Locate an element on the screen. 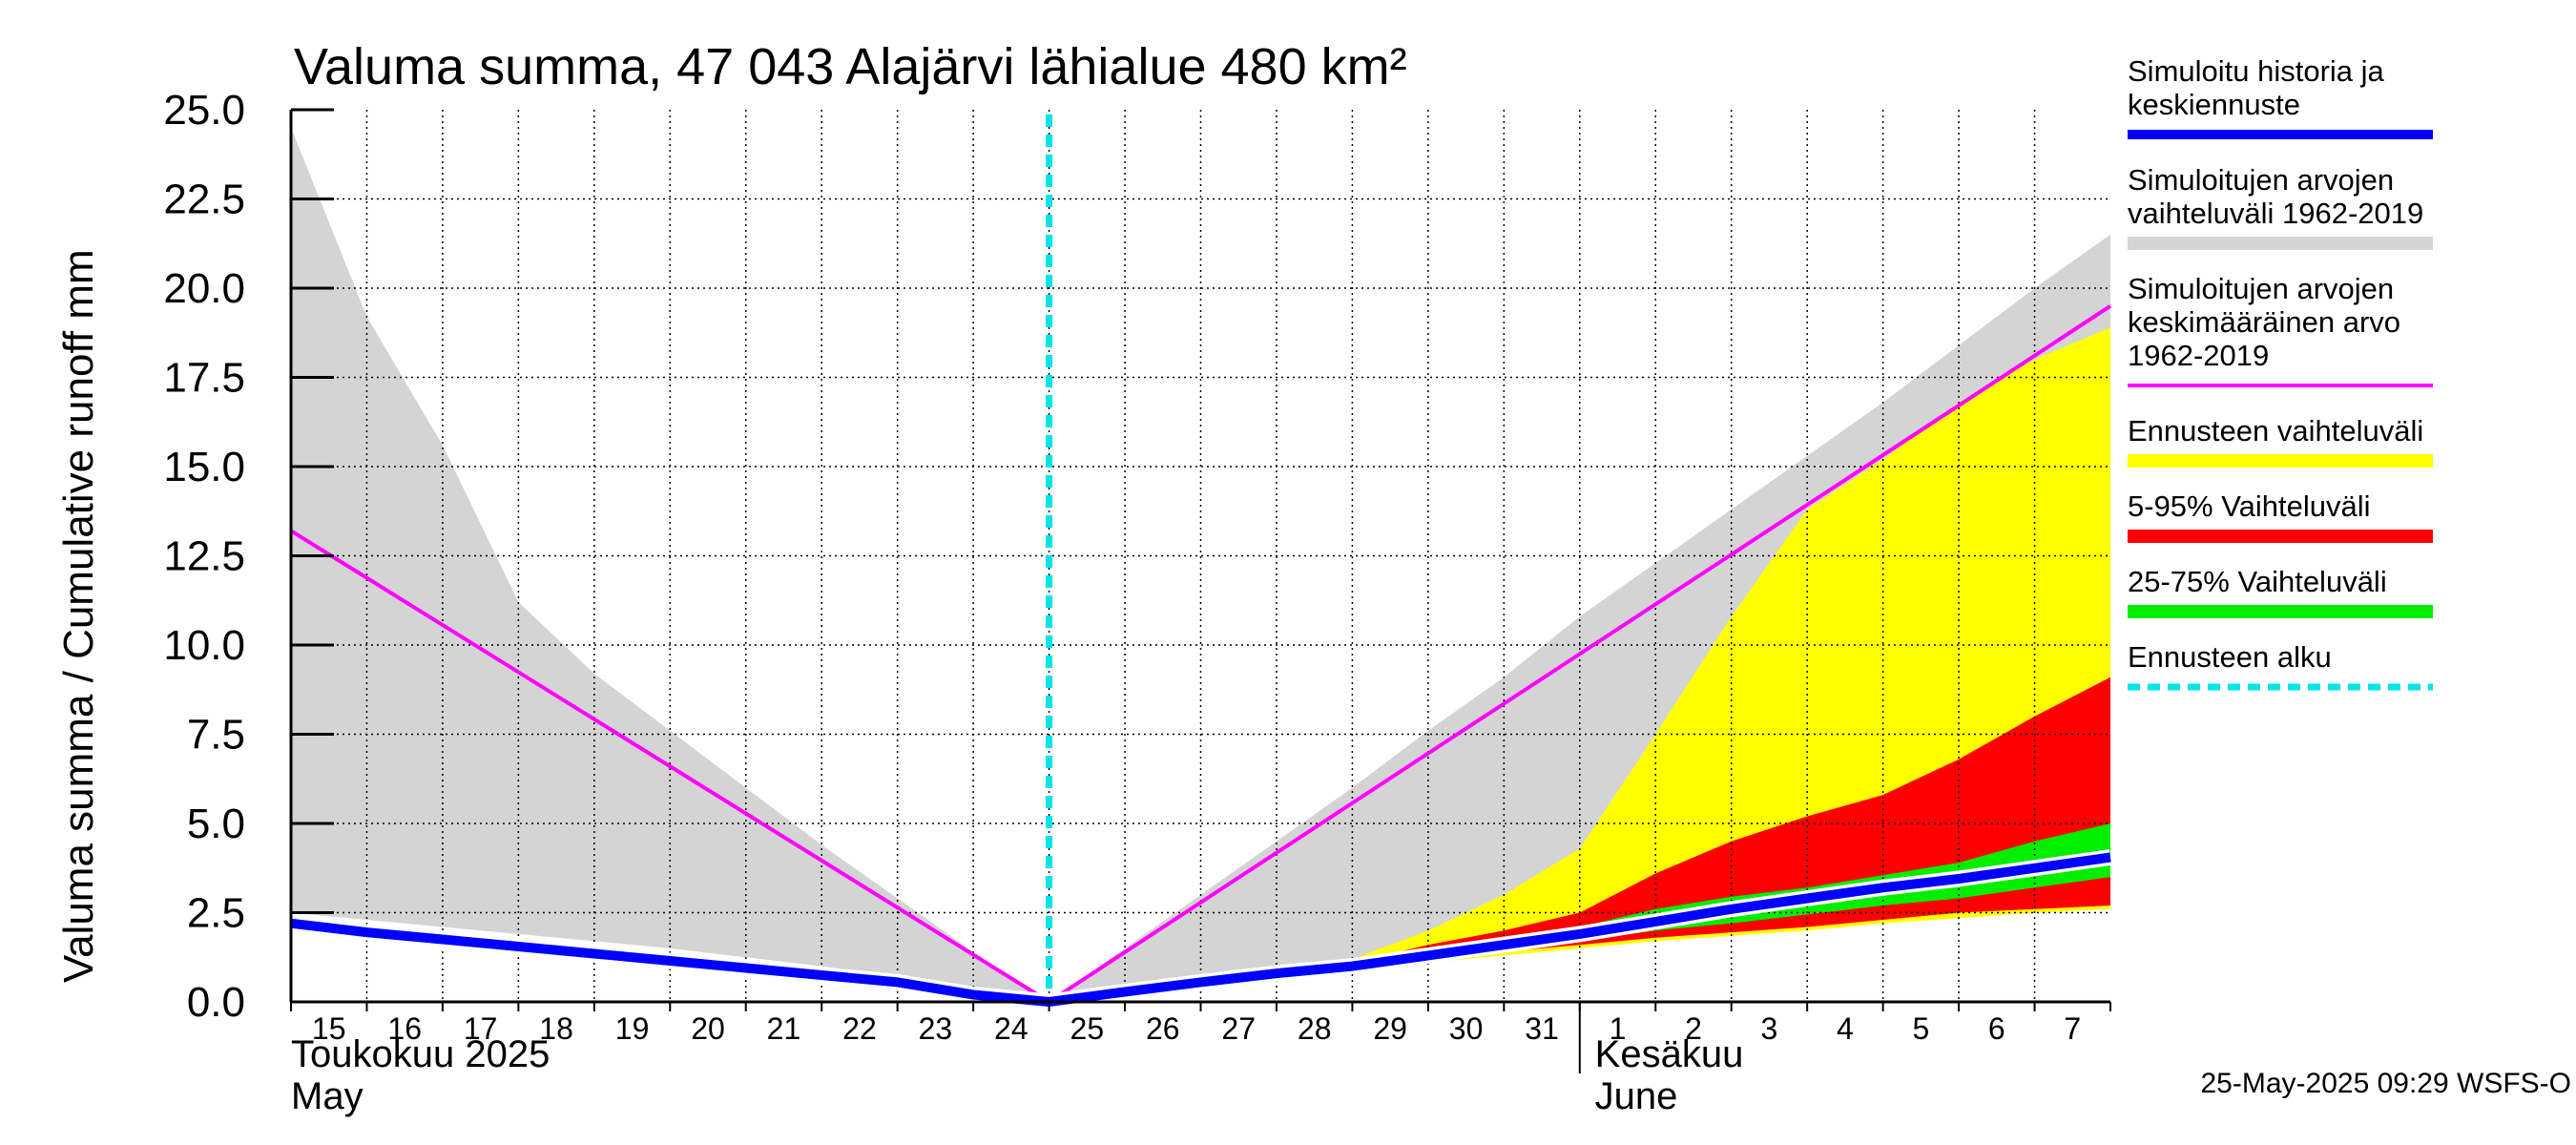  legend-label: vaihteluväli 1962-2019 is located at coordinates (2275, 213).